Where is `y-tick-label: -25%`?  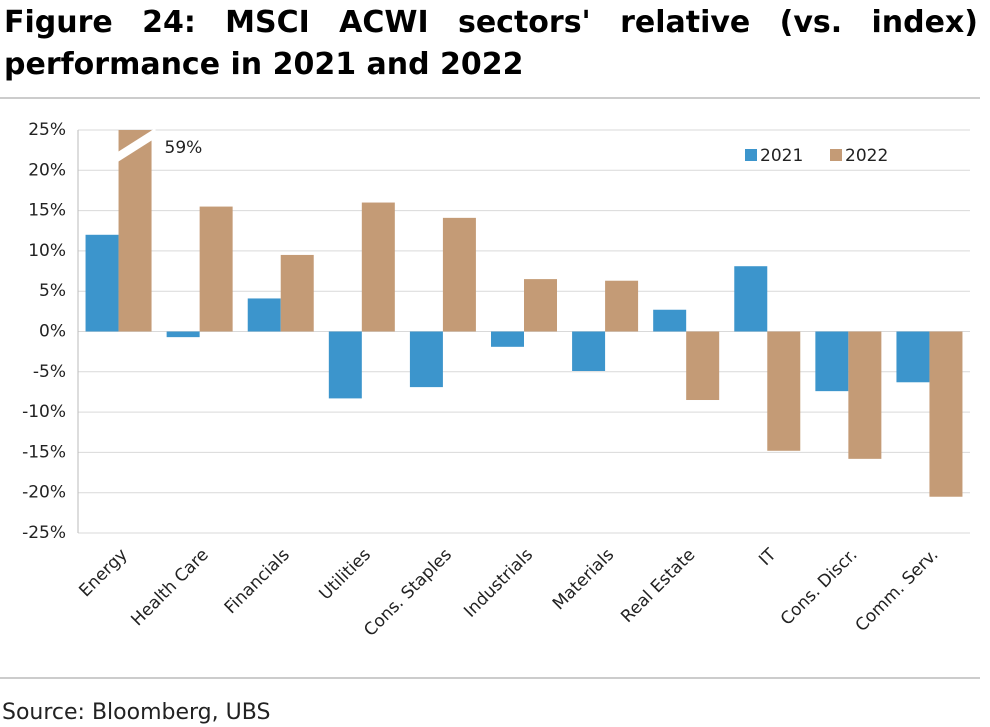 y-tick-label: -25% is located at coordinates (44, 533).